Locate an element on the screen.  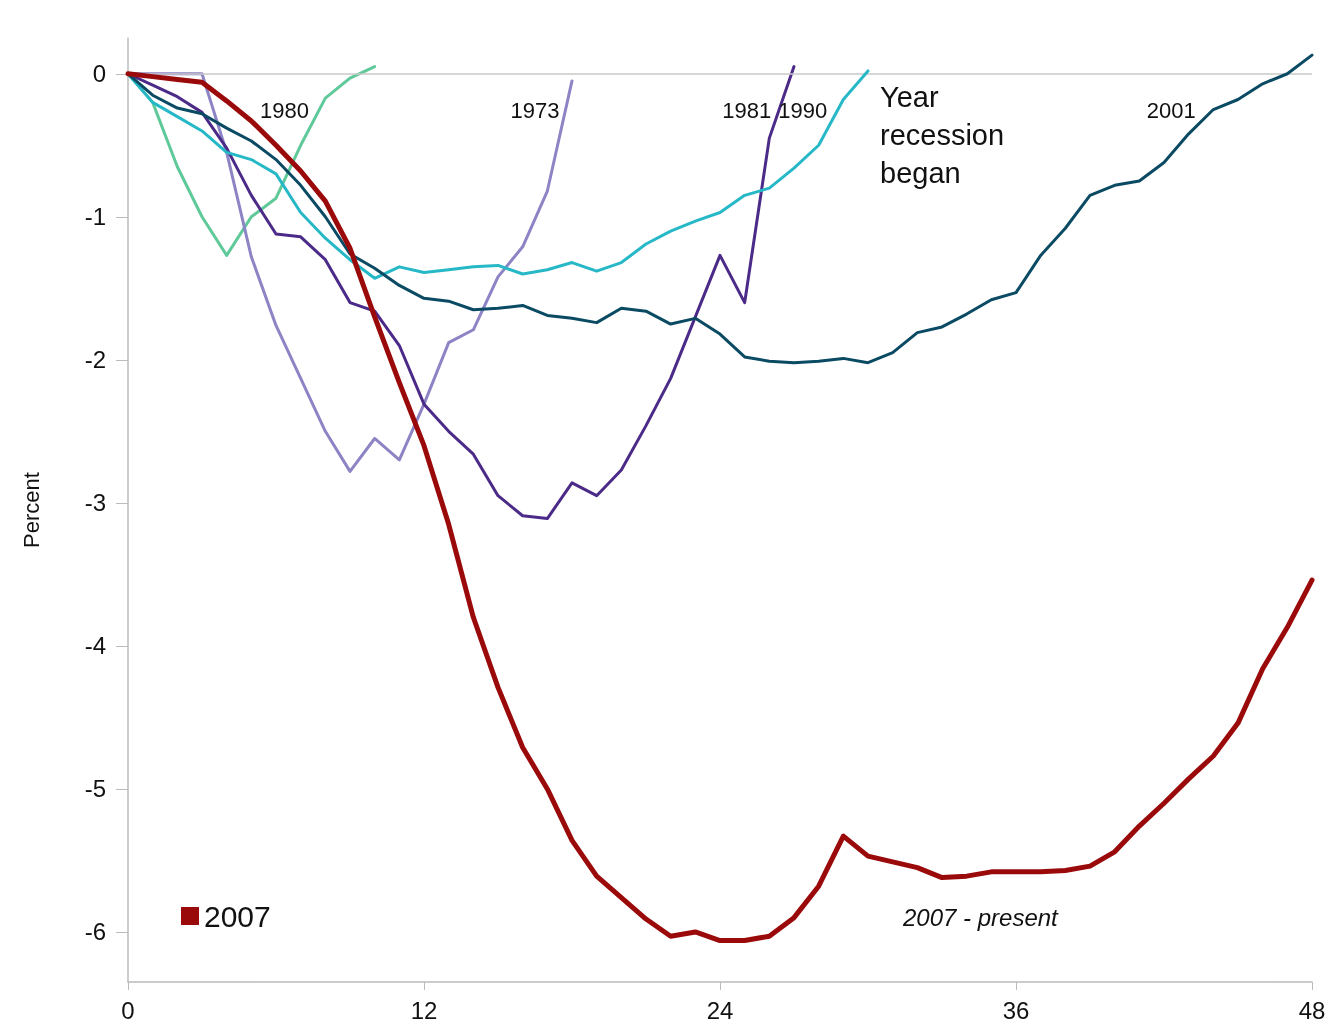
y-tick-label: -4 is located at coordinates (95, 646).